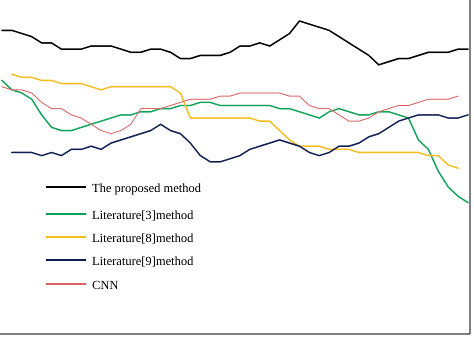 The width and height of the screenshot is (474, 338). I want to click on legend-label: The proposed method, so click(147, 188).